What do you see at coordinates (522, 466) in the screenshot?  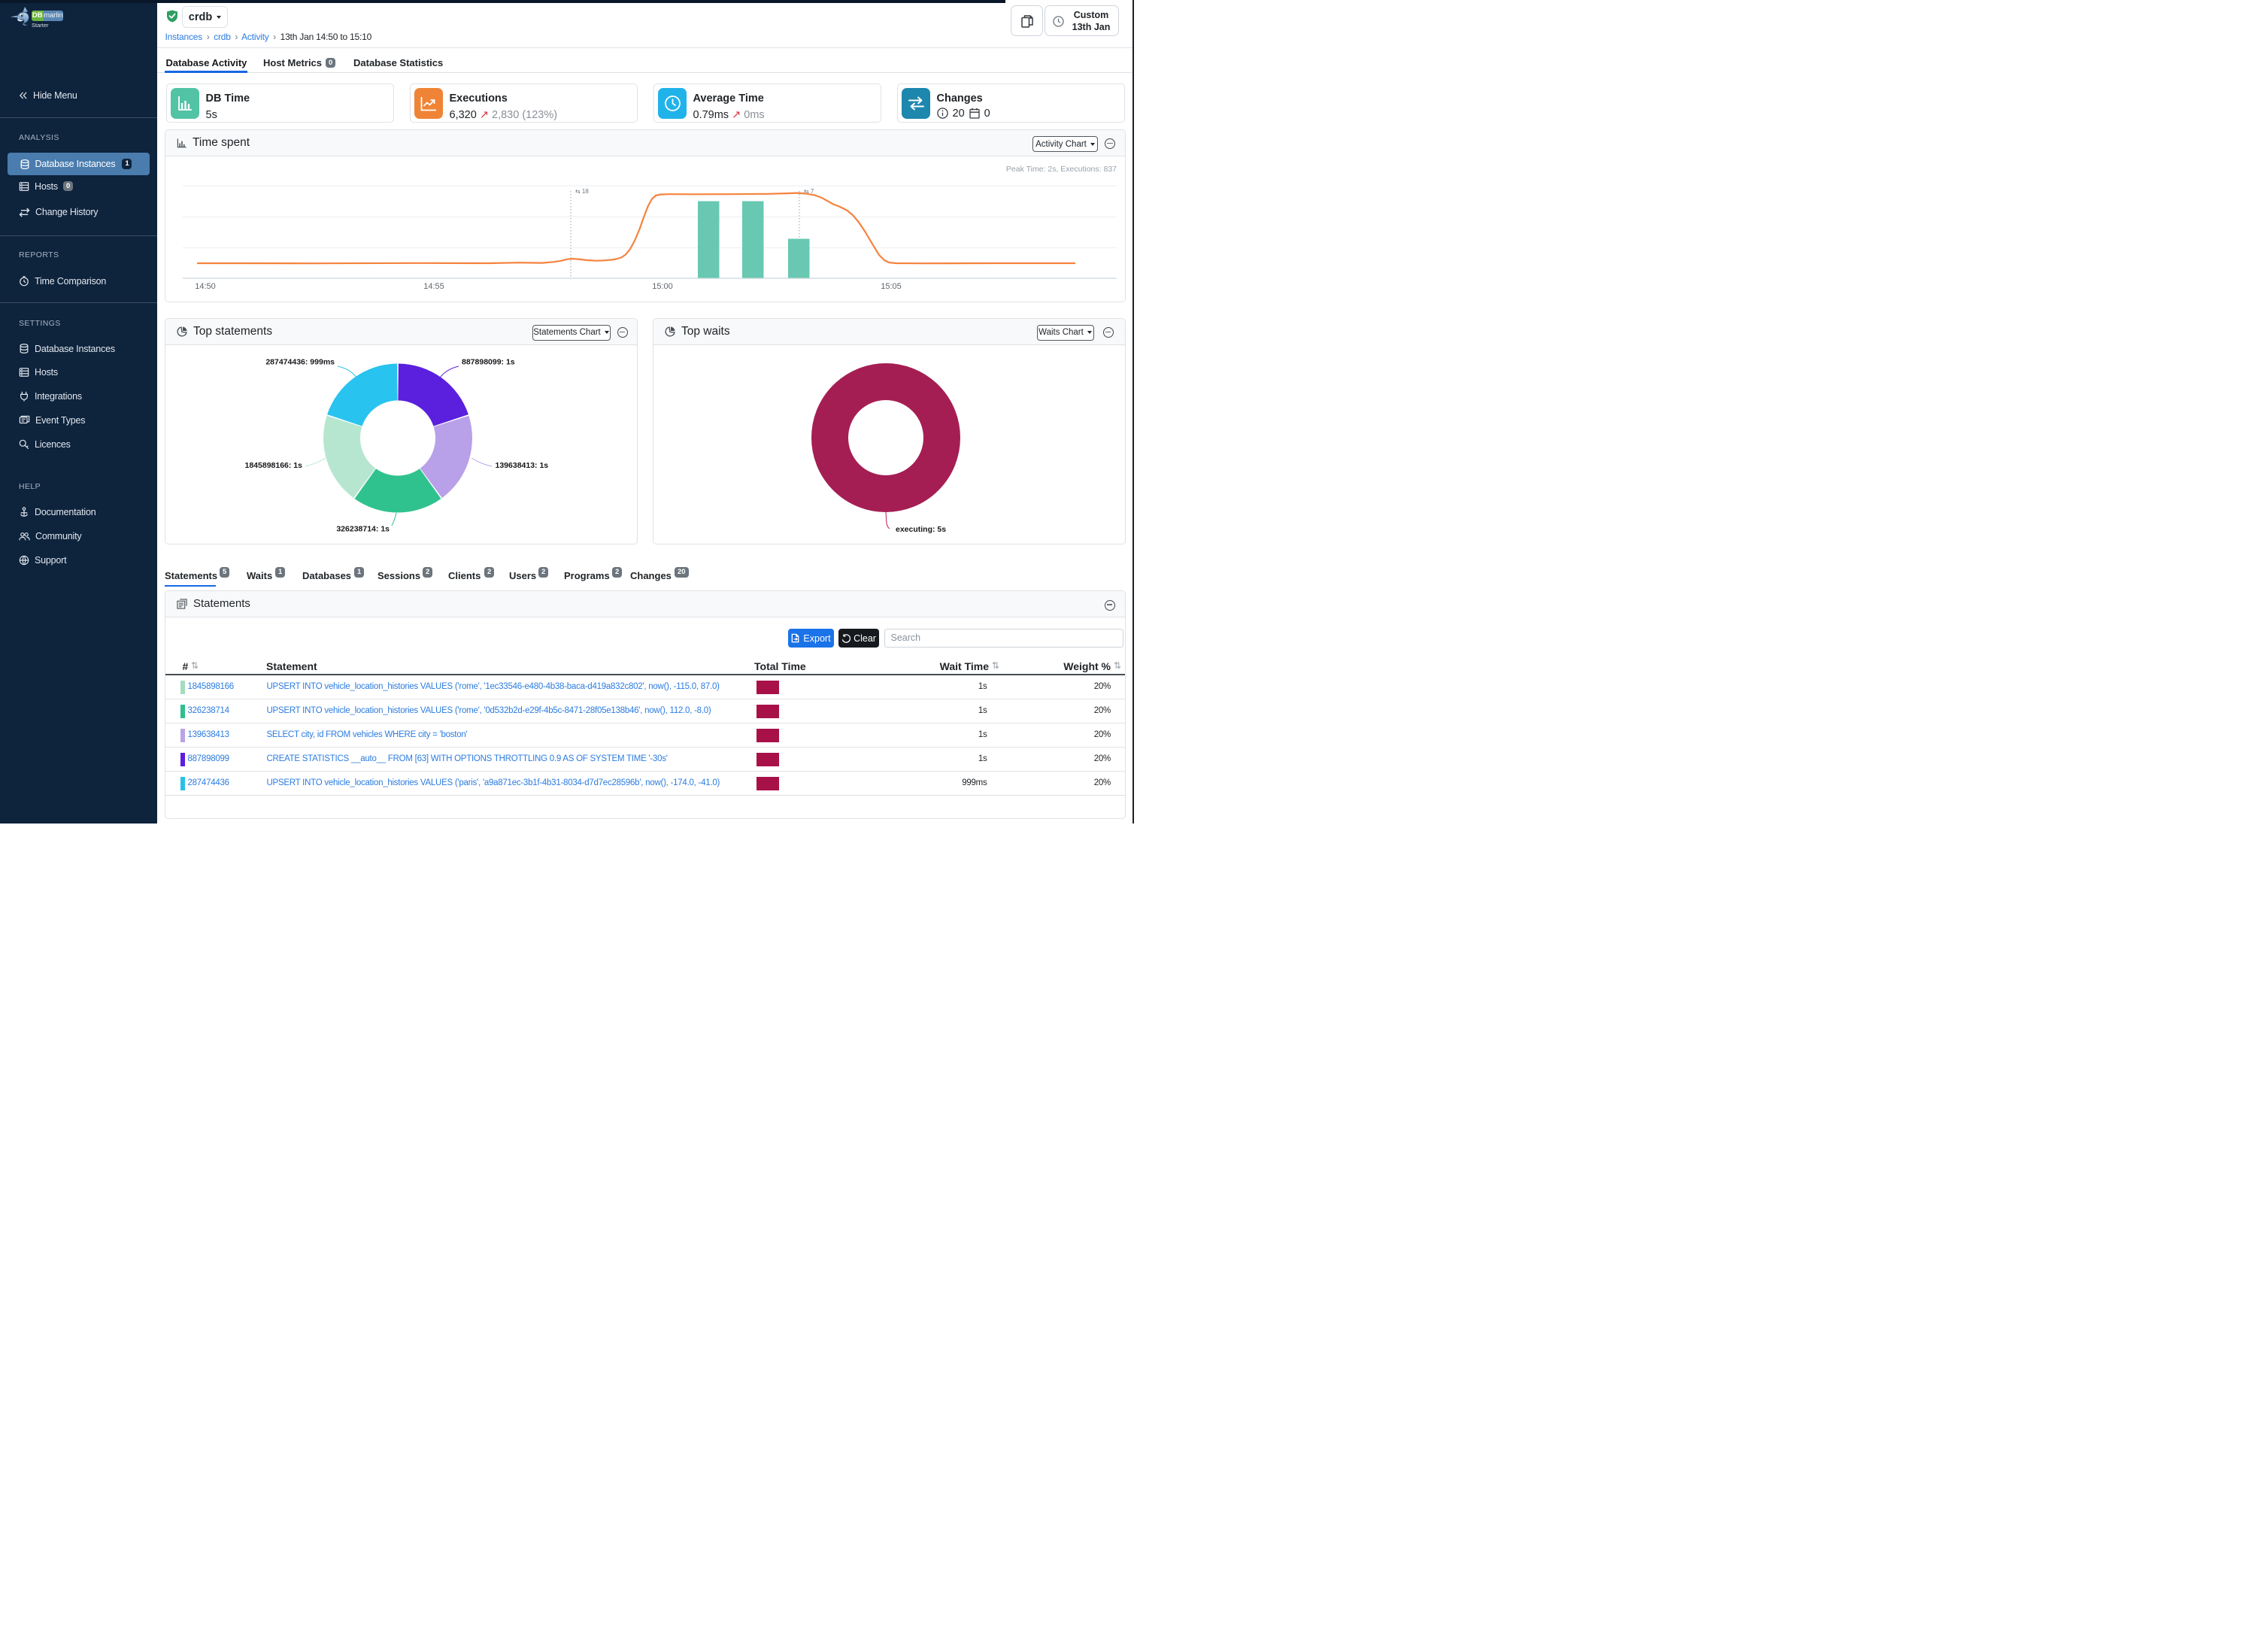 I see `svg-text: 139638413: 1s` at bounding box center [522, 466].